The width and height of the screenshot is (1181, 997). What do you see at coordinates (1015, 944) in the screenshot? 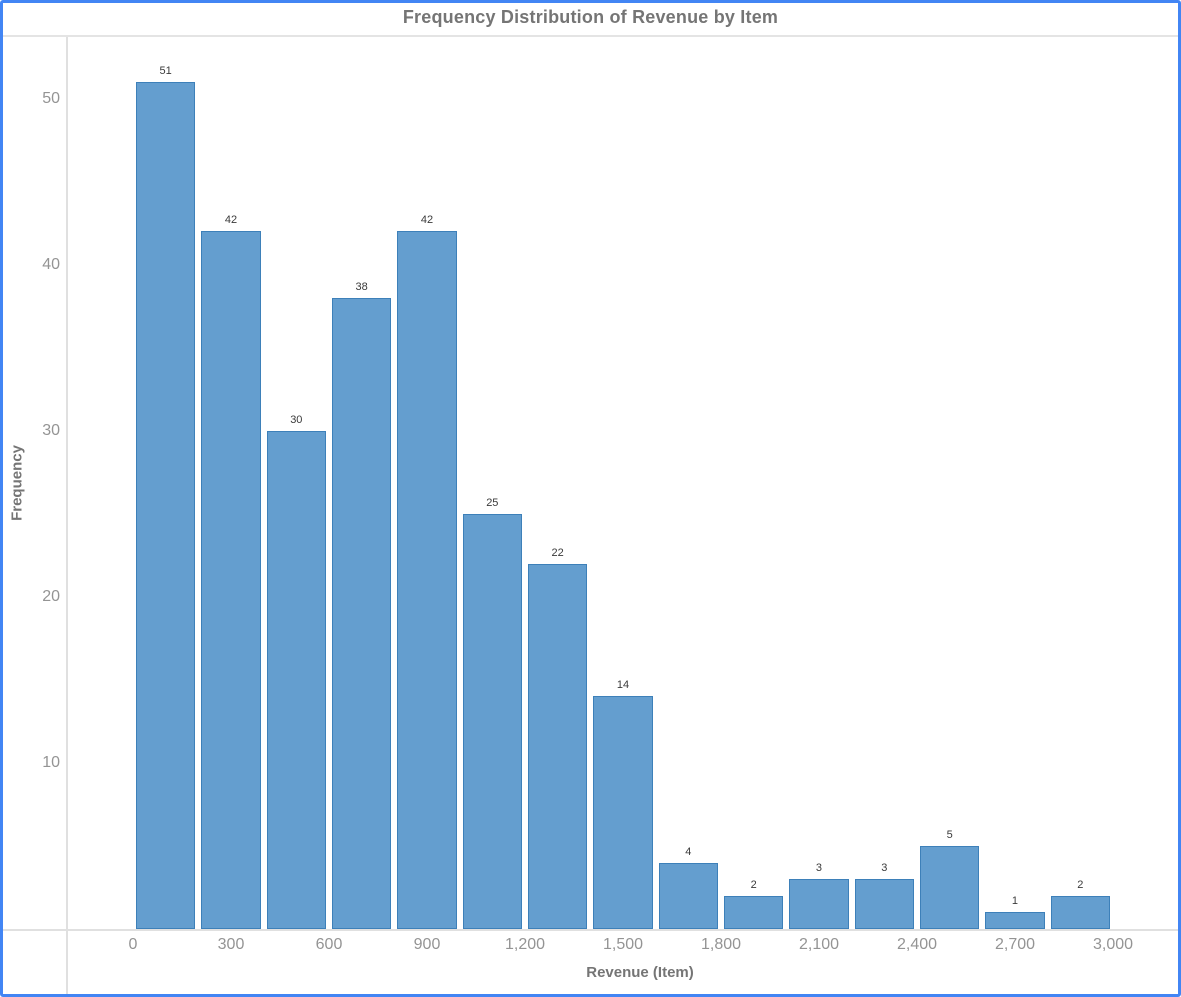
I see `x-tick-label: 2,700` at bounding box center [1015, 944].